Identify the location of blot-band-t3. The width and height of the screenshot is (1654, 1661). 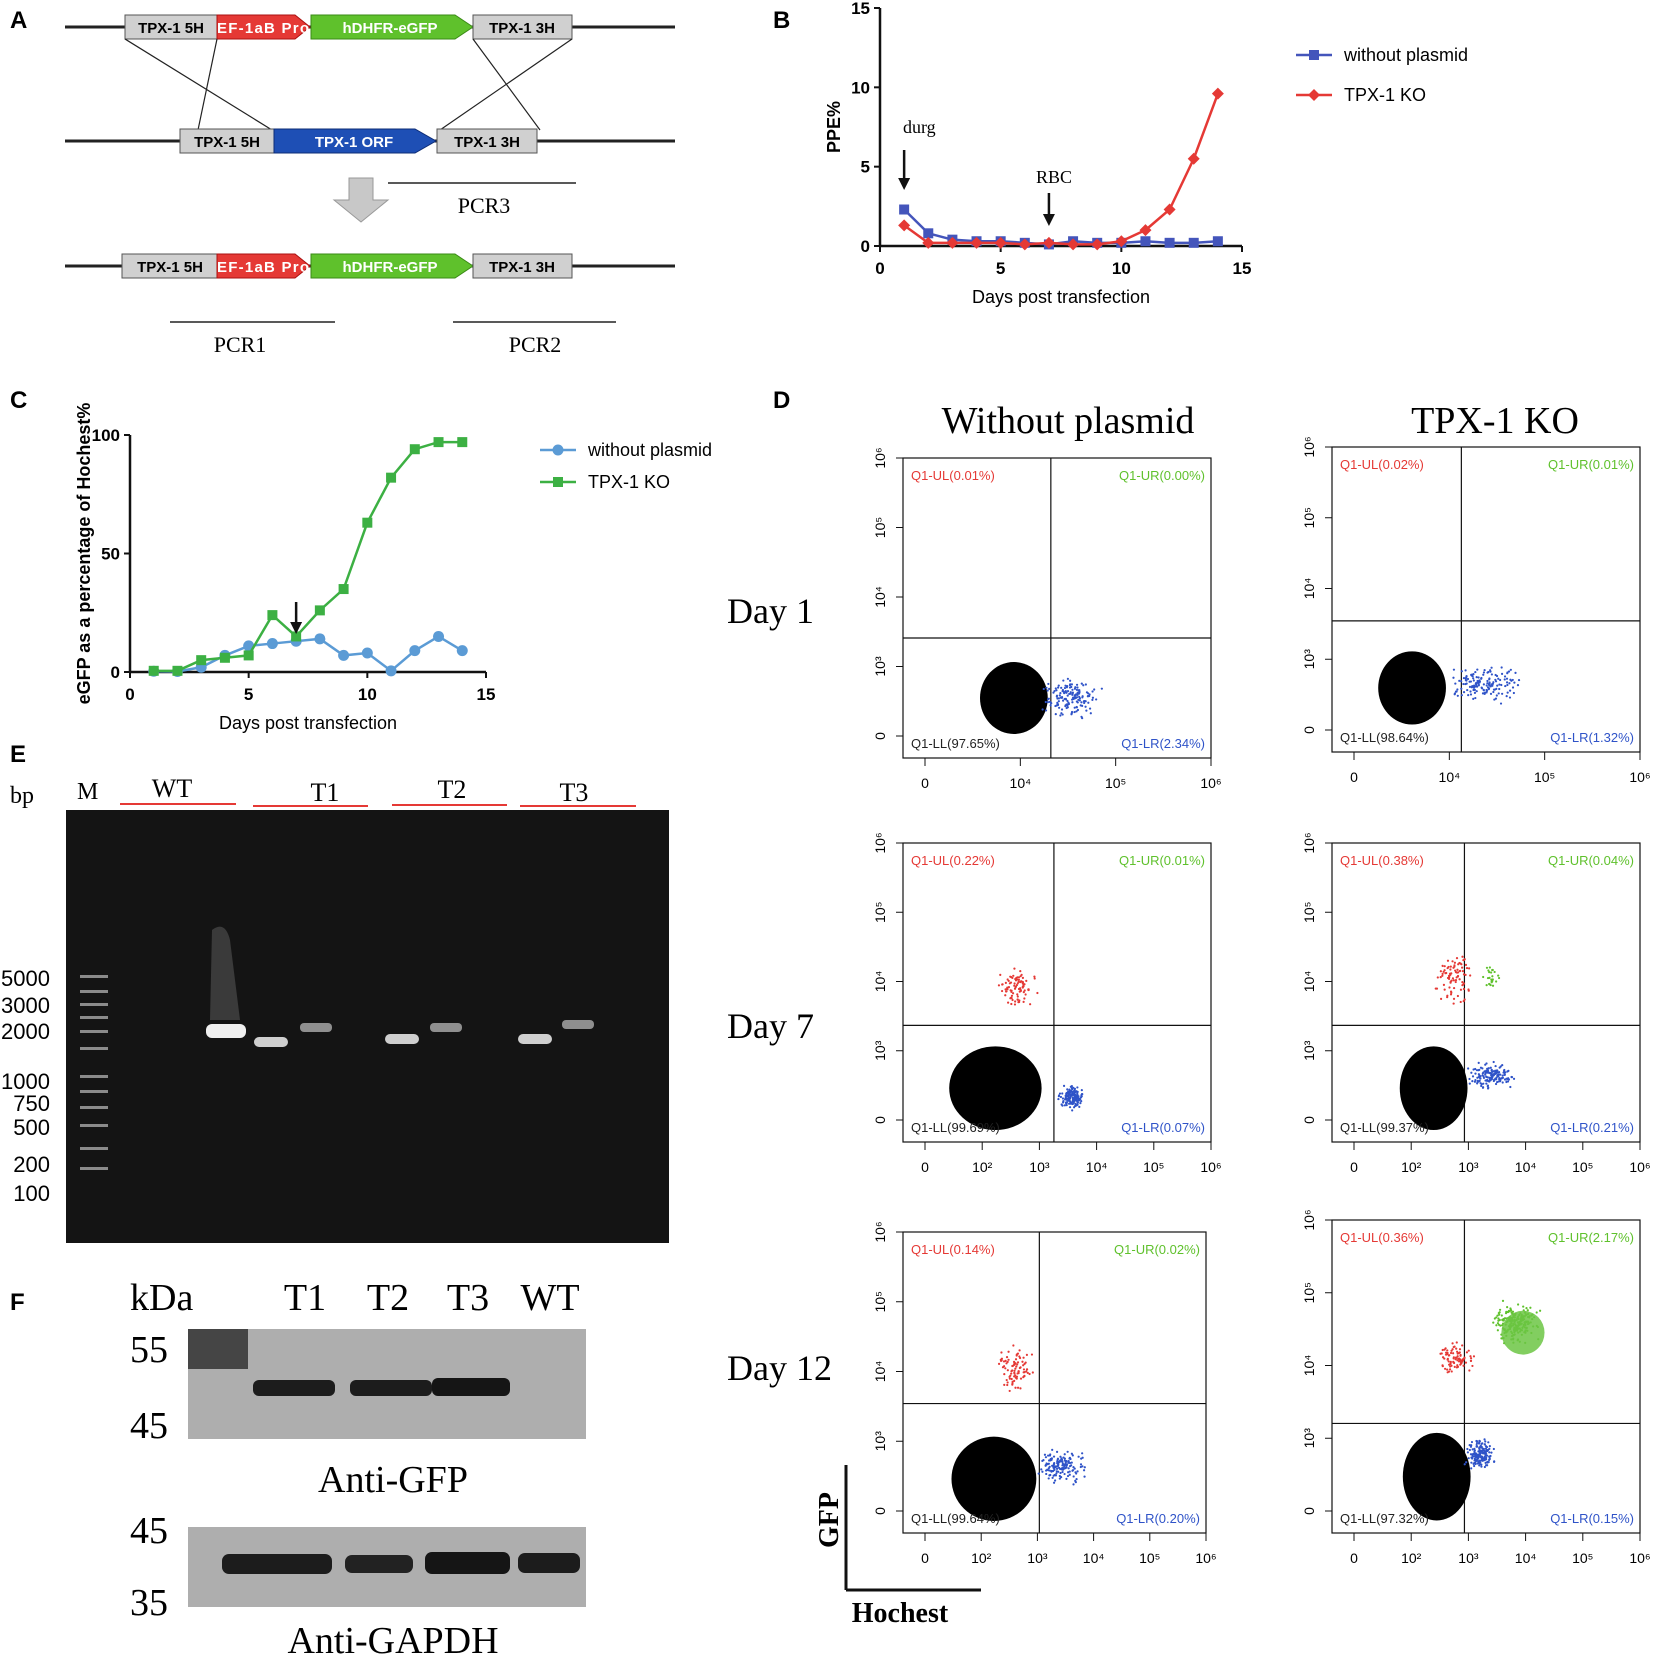
(471, 1387).